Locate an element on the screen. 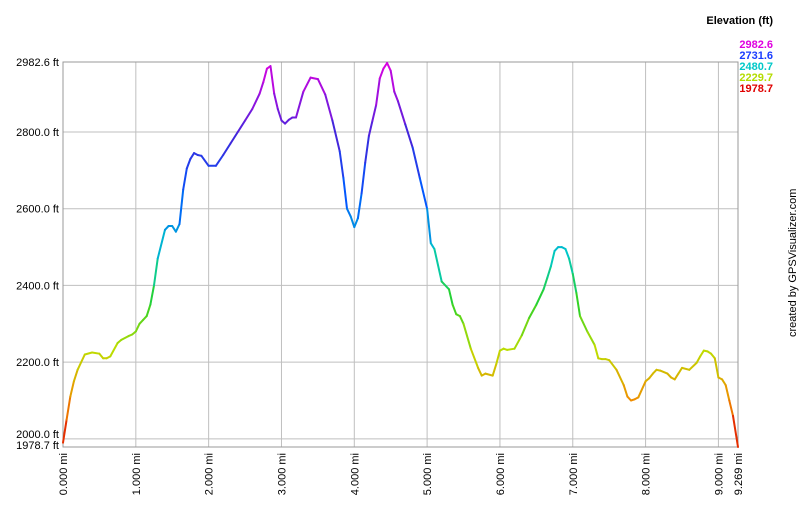  legend-entry: 2480.7 is located at coordinates (756, 67).